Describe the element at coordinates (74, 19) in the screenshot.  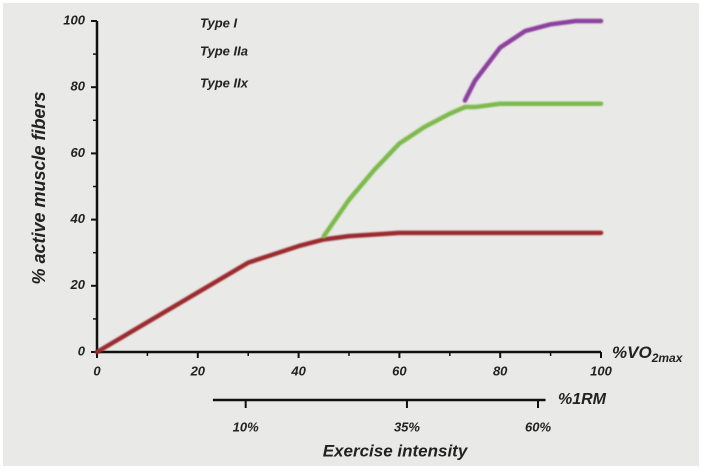
I see `y-tick-label: 100` at that location.